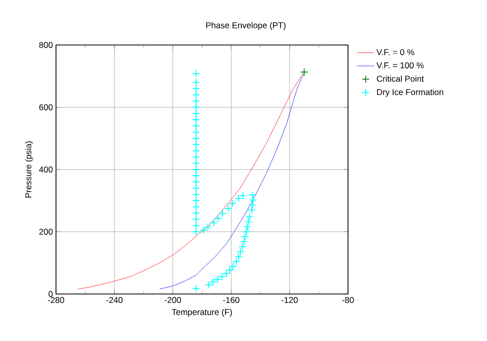  I want to click on y-tick-label: 0, so click(50, 294).